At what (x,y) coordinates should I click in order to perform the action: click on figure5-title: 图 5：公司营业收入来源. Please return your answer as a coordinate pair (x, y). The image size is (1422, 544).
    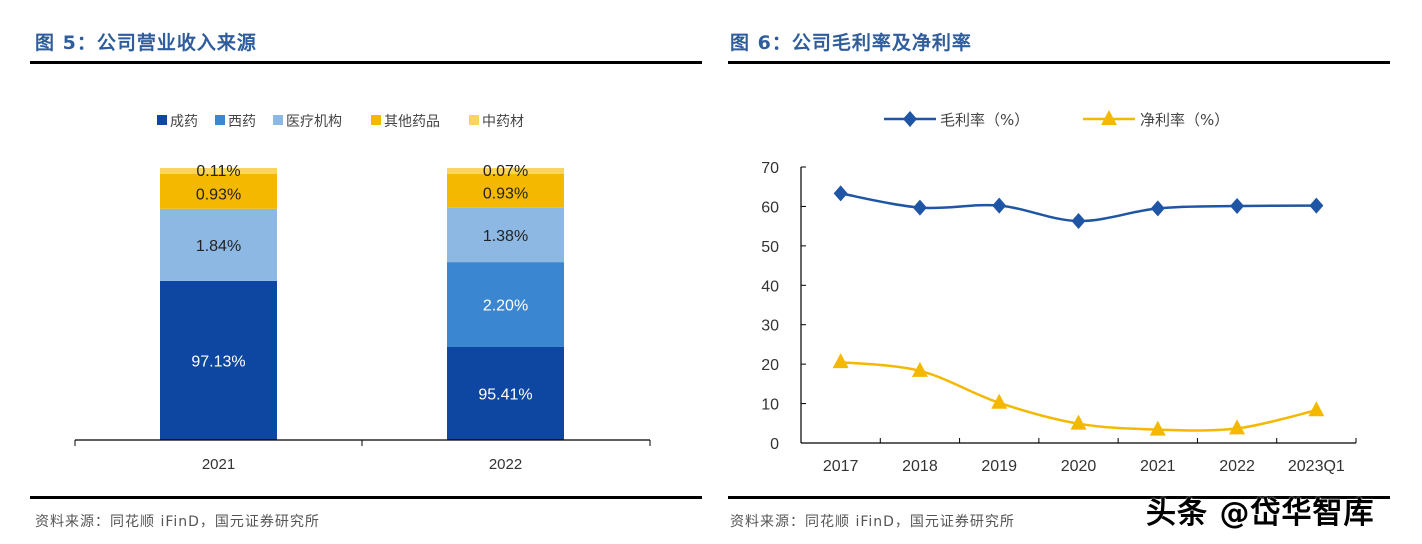
    Looking at the image, I should click on (146, 43).